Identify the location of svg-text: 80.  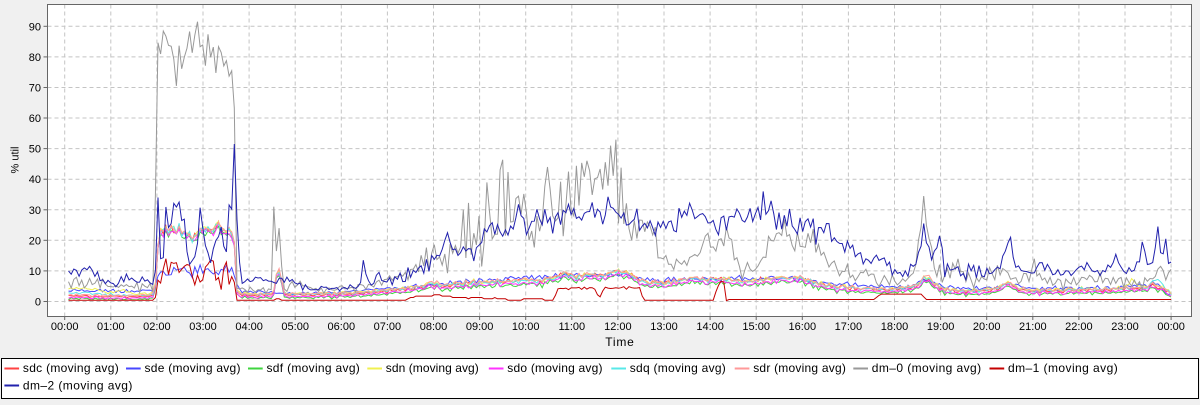
(35, 58).